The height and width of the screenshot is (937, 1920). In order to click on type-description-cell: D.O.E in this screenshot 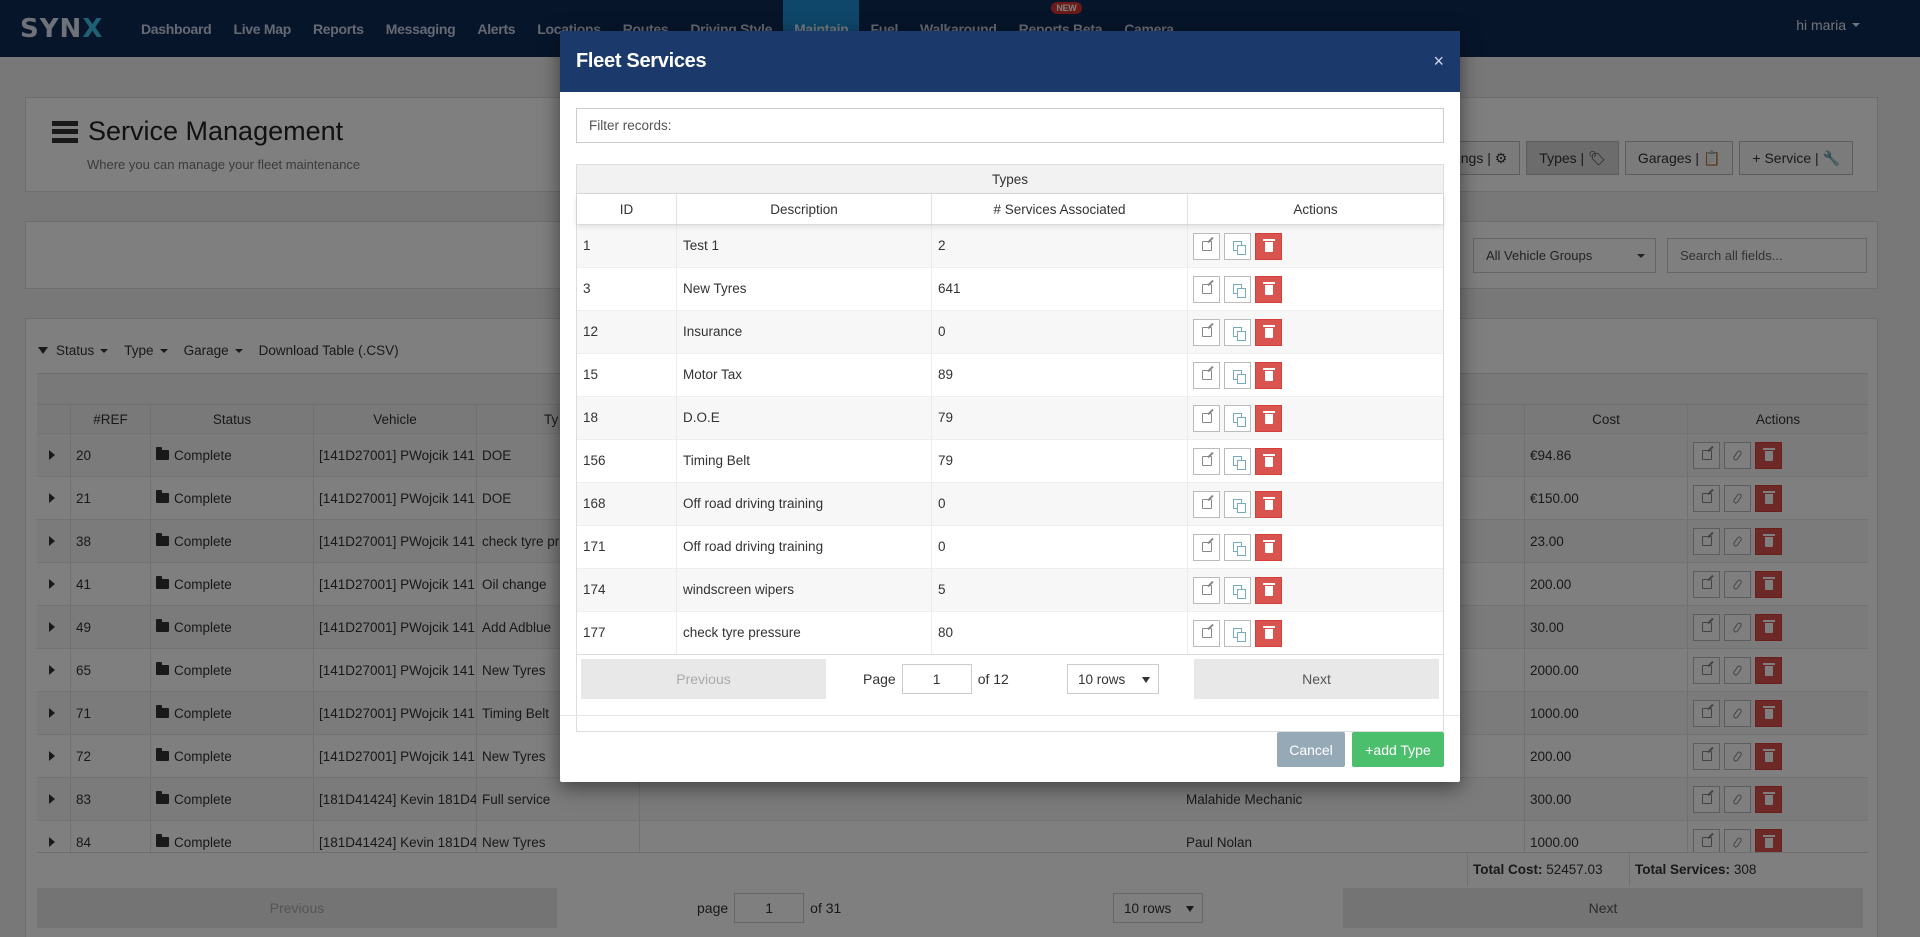, I will do `click(804, 418)`.